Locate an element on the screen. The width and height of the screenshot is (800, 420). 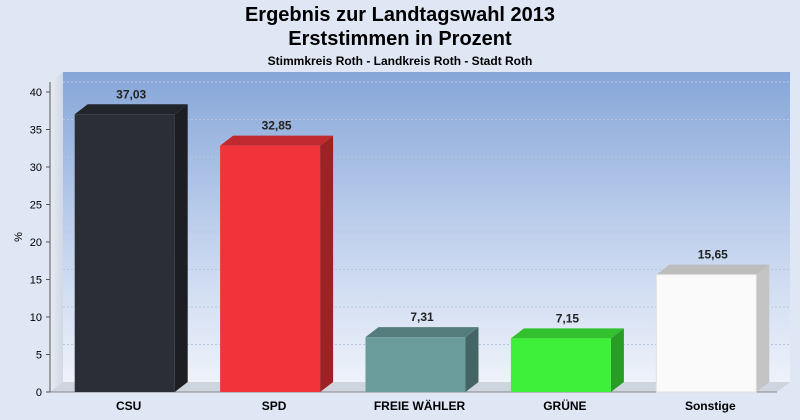
y-tick-label: 0 is located at coordinates (39, 393).